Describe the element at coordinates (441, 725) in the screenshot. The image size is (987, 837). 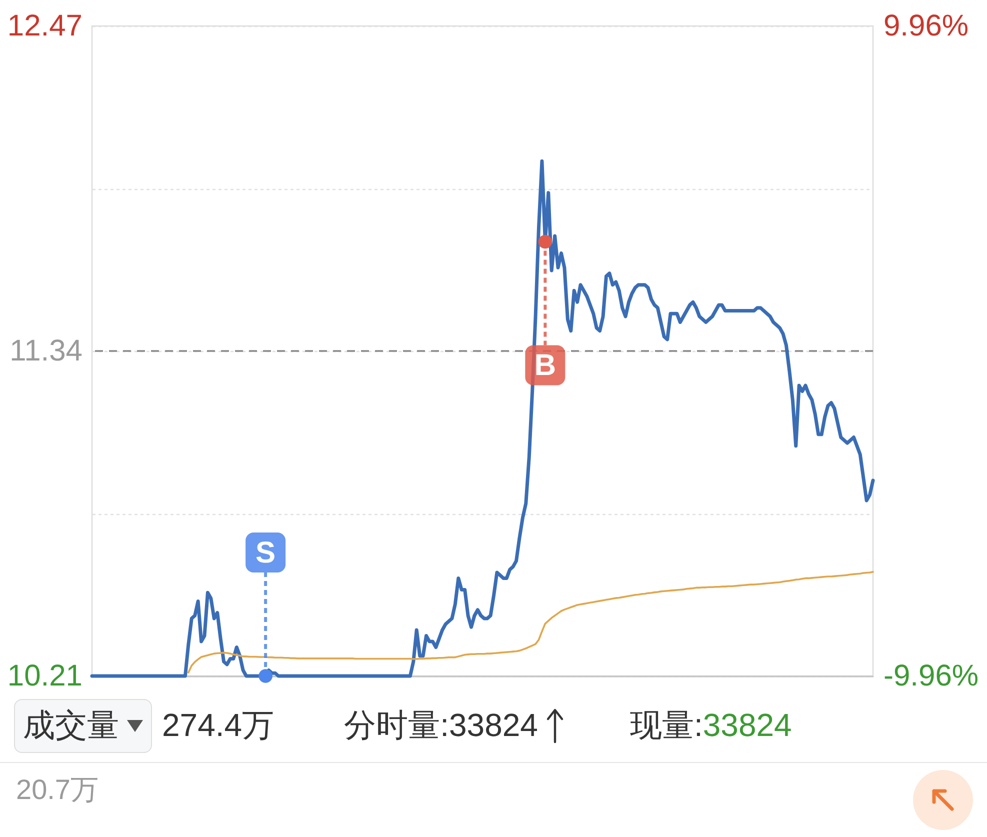
I see `text: 分时量:33824` at that location.